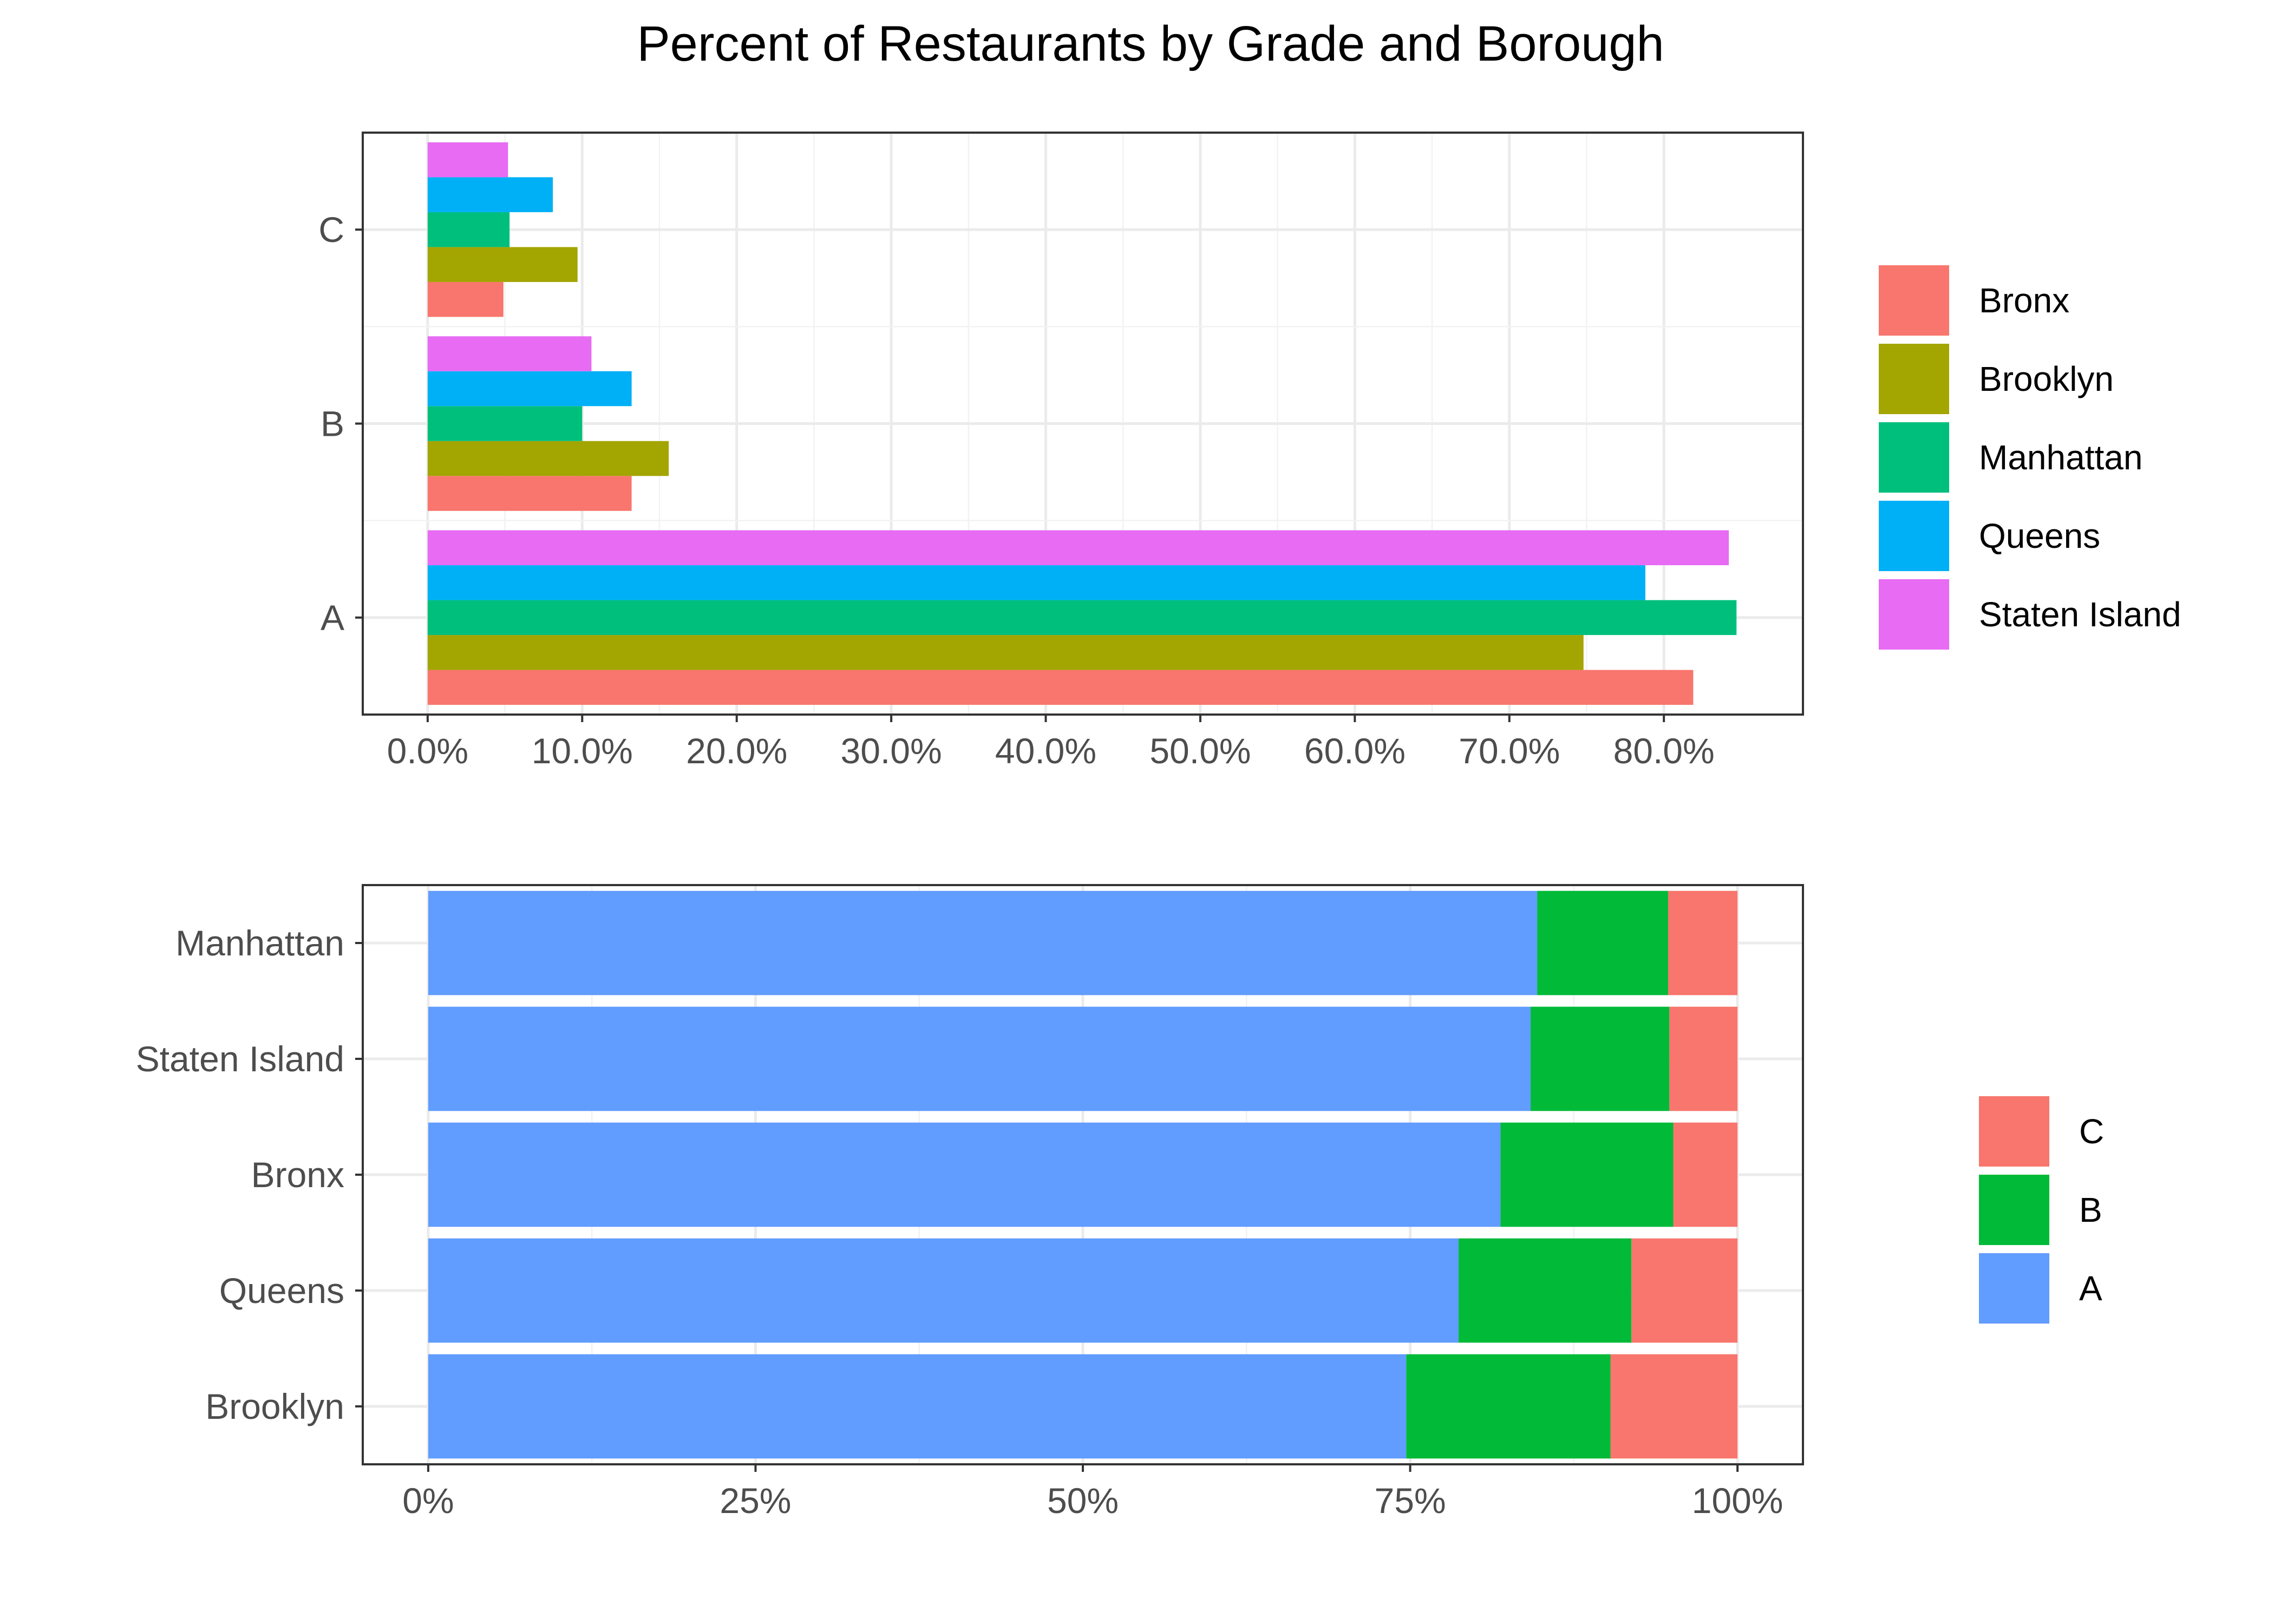  I want to click on x-tick-label: 75%, so click(1410, 1501).